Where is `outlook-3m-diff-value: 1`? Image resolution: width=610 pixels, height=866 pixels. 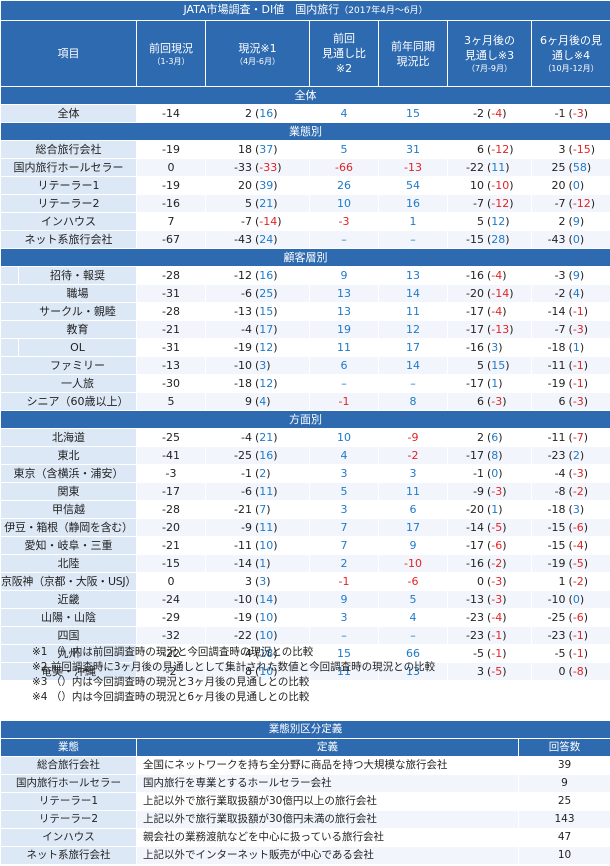
outlook-3m-diff-value: 1 is located at coordinates (495, 509).